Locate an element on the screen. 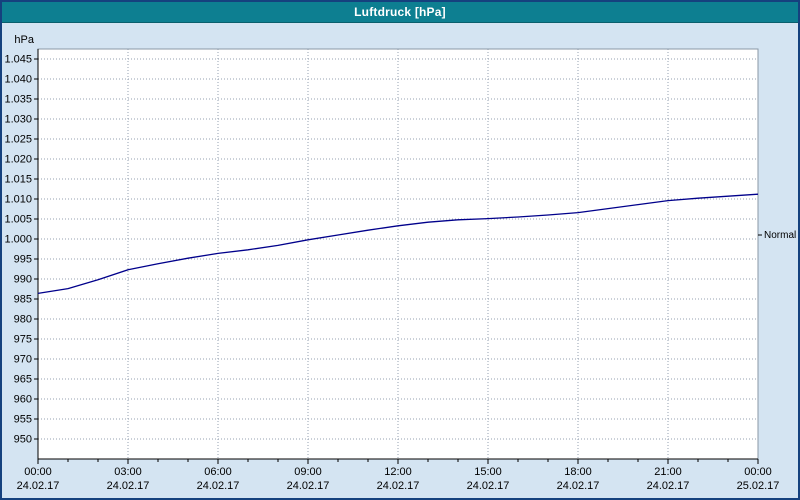 Image resolution: width=800 pixels, height=500 pixels. svg-text: 15:00 is located at coordinates (488, 472).